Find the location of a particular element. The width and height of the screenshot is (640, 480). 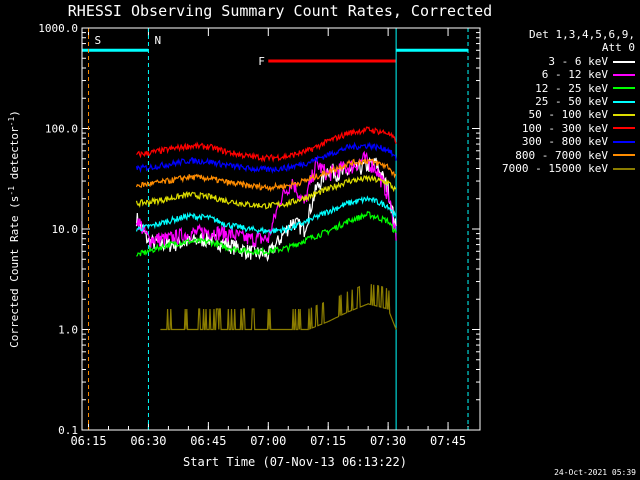

x-tick-label-0: 06:15 is located at coordinates (88, 441).